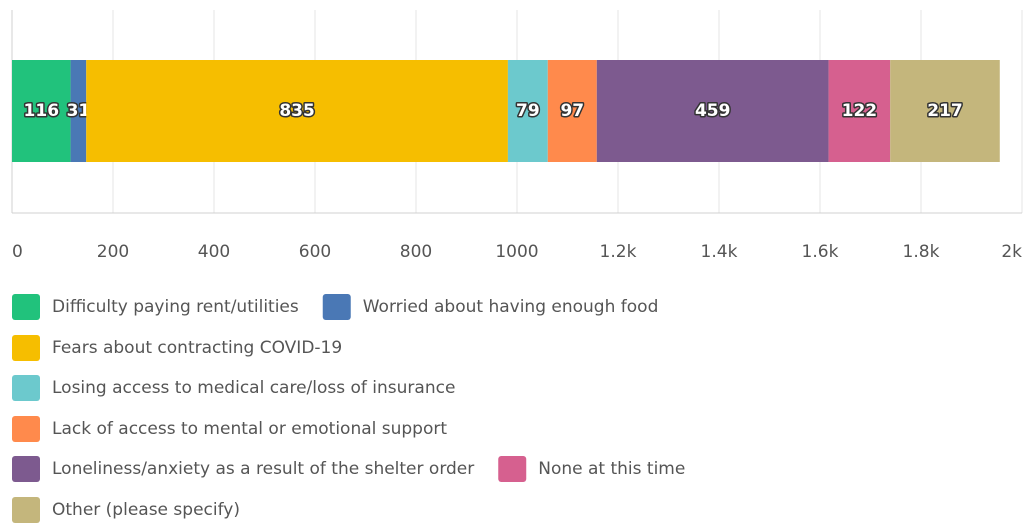 This screenshot has width=1026, height=524. Describe the element at coordinates (516, 252) in the screenshot. I see `x-tick-label: 1000` at that location.